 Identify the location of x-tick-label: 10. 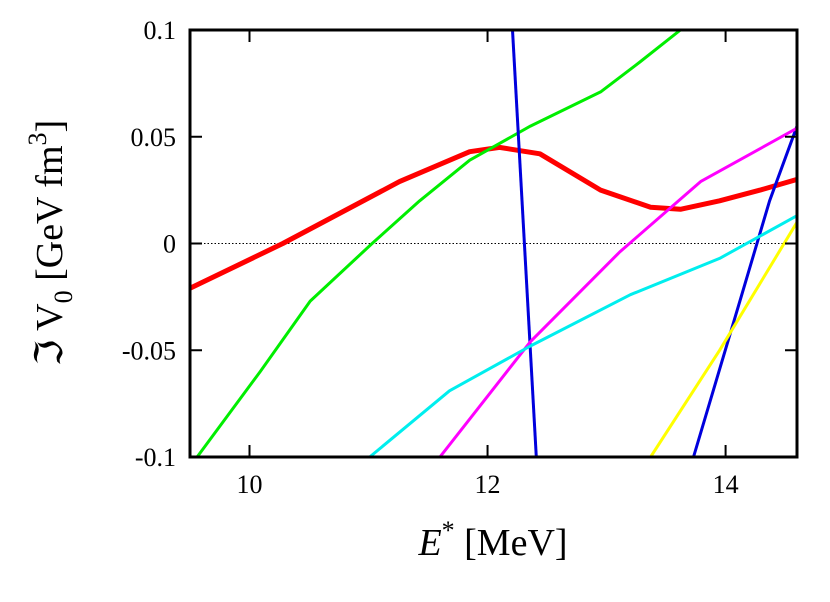
(250, 484).